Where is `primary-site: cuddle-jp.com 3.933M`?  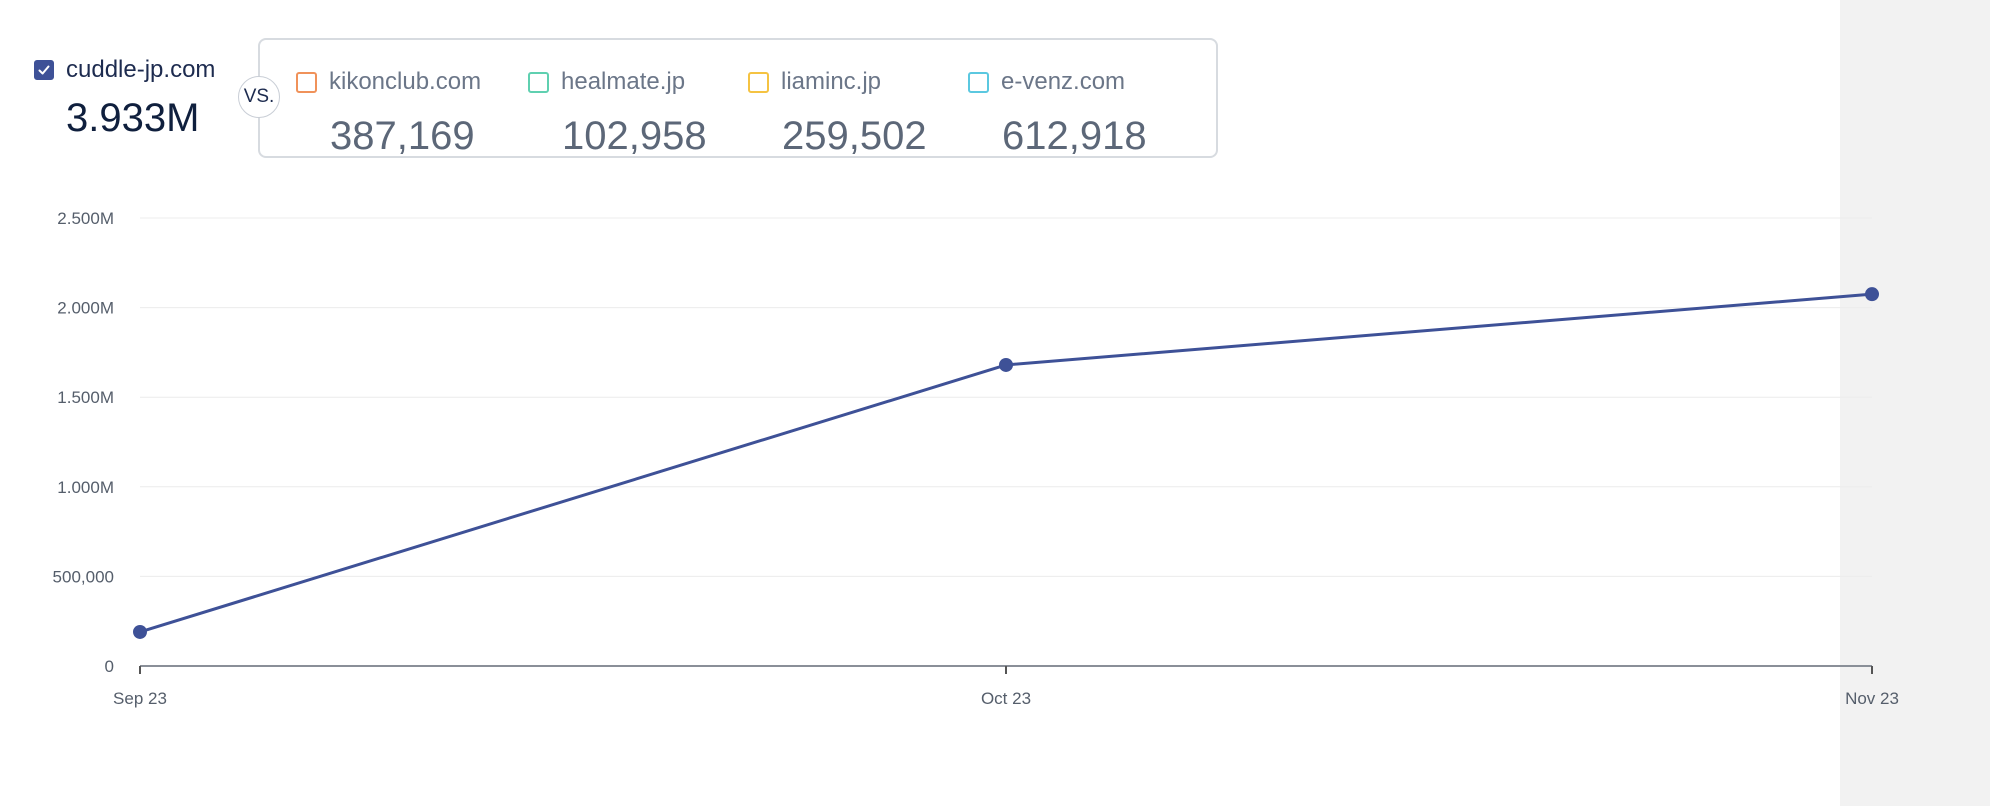 primary-site: cuddle-jp.com 3.933M is located at coordinates (134, 112).